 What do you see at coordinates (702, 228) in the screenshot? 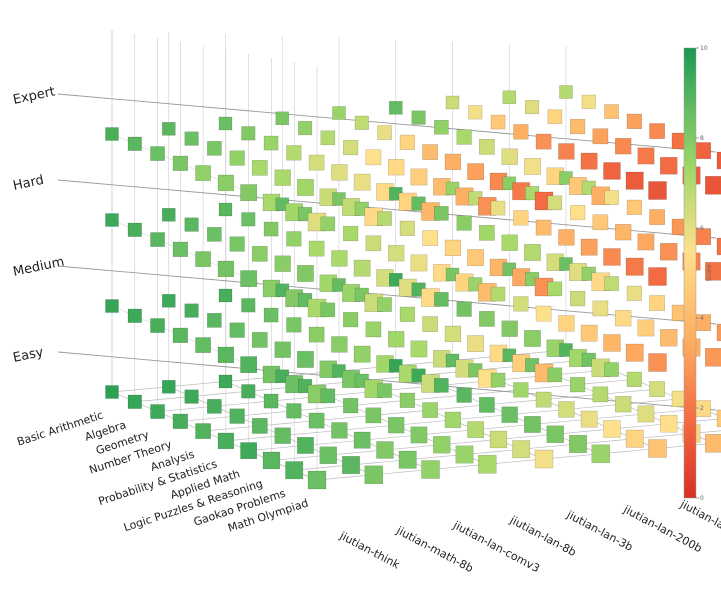
I see `colorbar-tick-label: 6` at bounding box center [702, 228].